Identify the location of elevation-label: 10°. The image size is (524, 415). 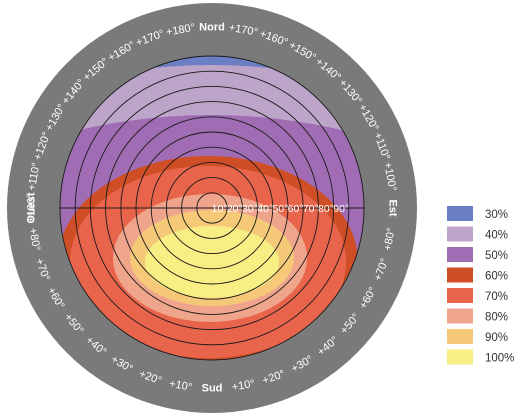
(220, 209).